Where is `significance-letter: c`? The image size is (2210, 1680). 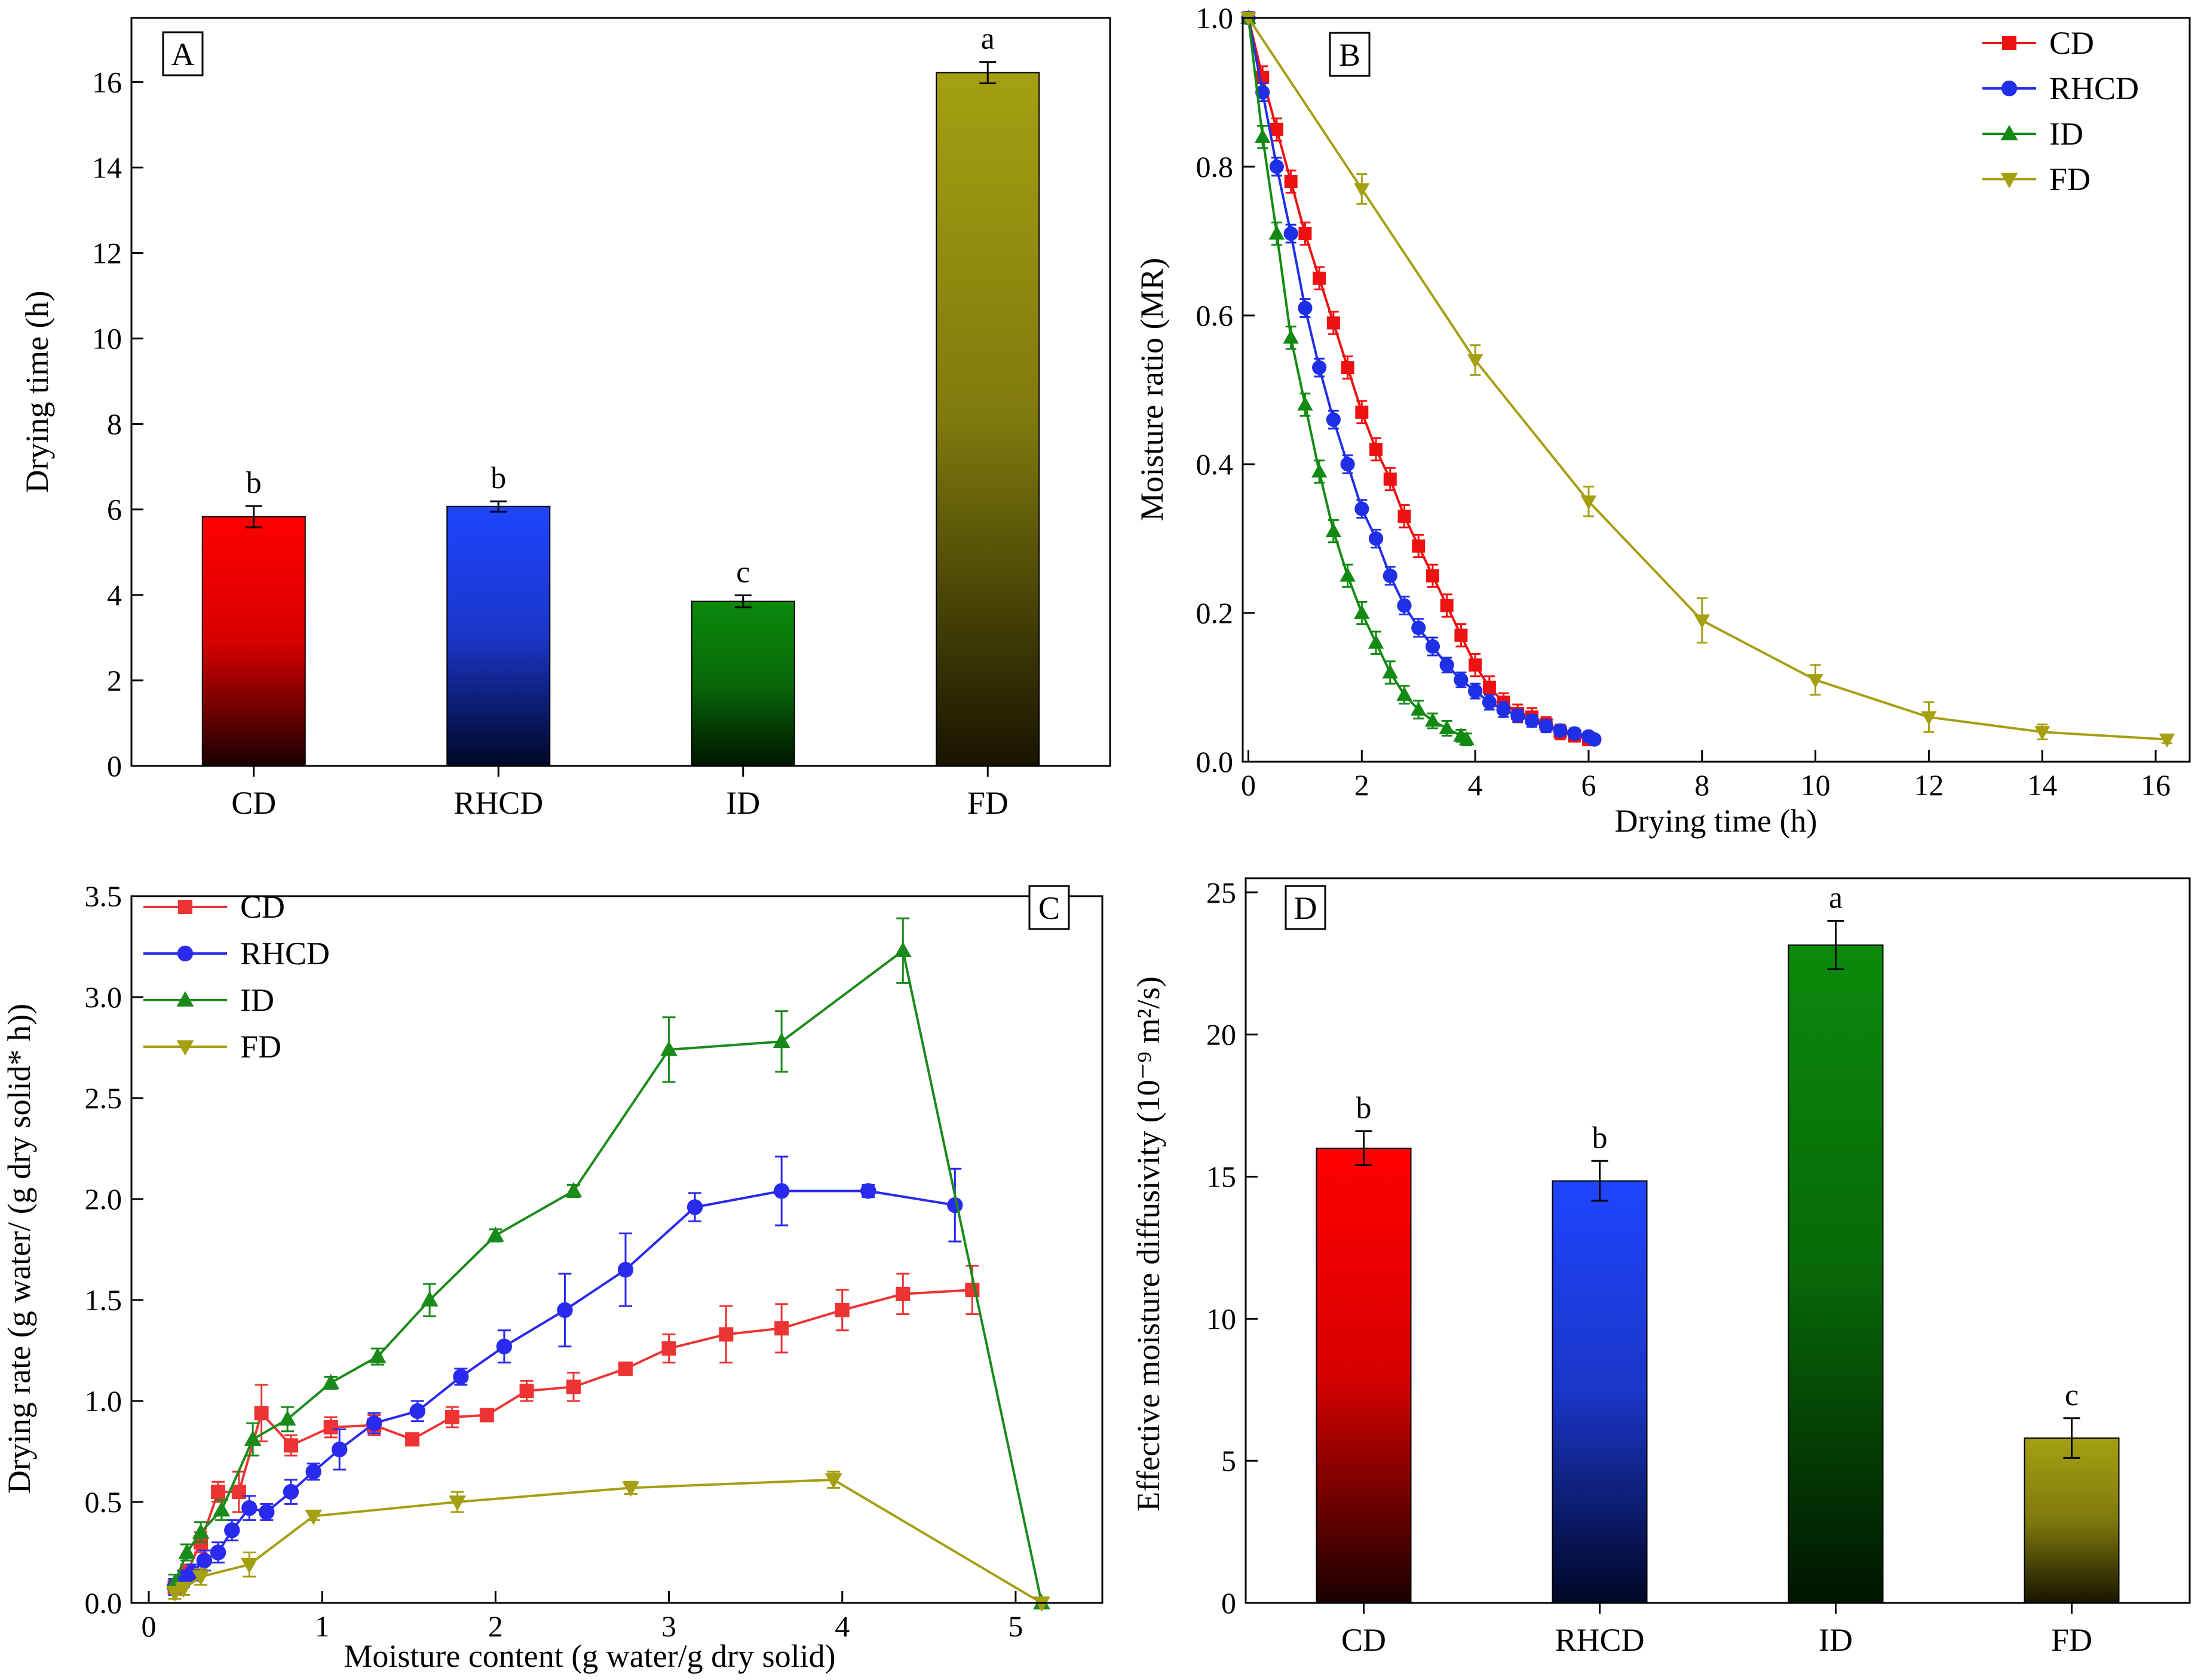 significance-letter: c is located at coordinates (743, 573).